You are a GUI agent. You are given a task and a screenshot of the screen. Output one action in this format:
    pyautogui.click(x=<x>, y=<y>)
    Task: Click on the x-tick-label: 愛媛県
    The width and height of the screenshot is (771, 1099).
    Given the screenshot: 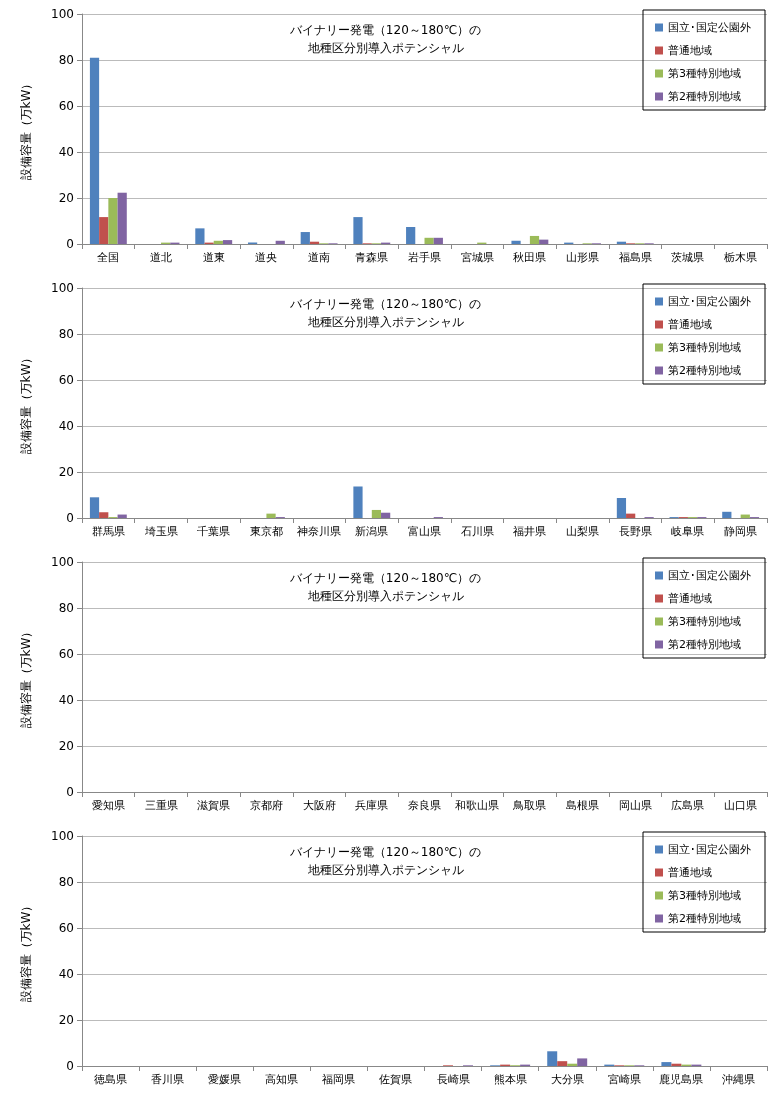 What is the action you would take?
    pyautogui.click(x=225, y=1079)
    